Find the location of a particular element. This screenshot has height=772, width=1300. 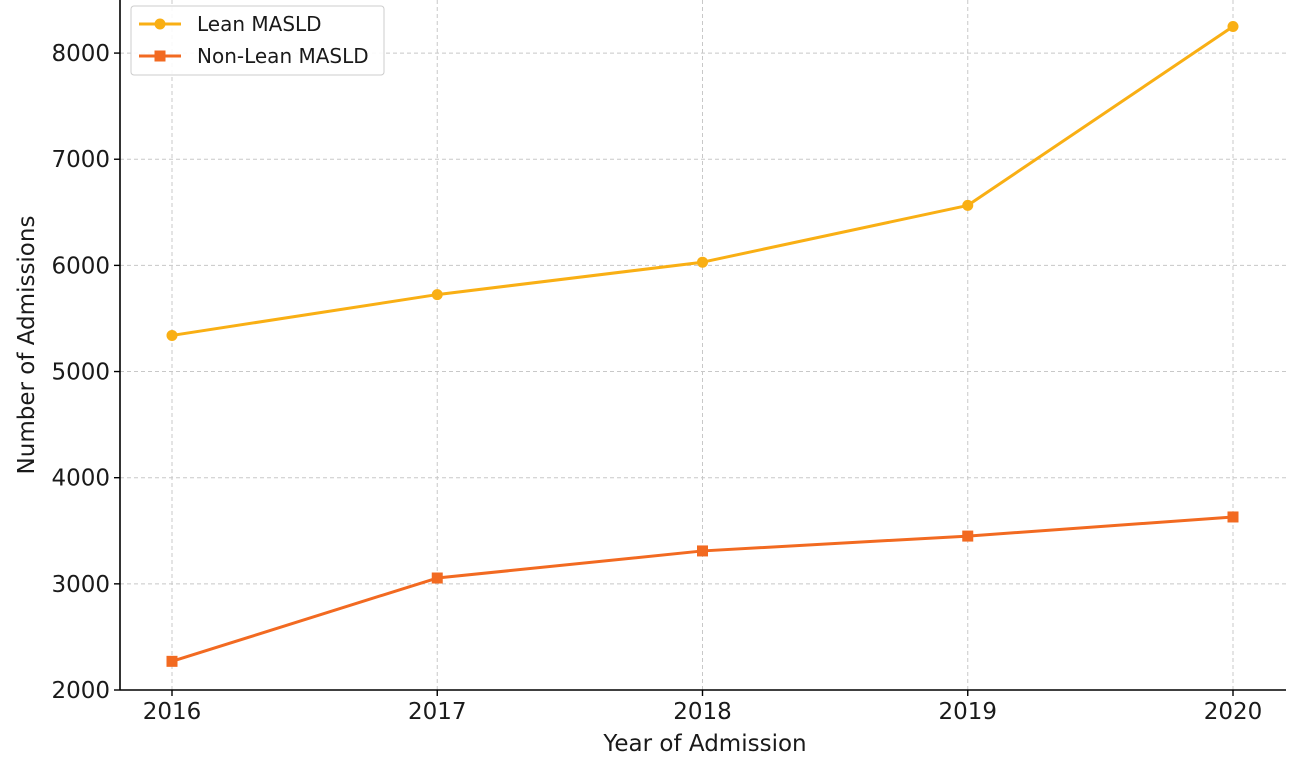

y-tick-label: 3000 is located at coordinates (80, 585).